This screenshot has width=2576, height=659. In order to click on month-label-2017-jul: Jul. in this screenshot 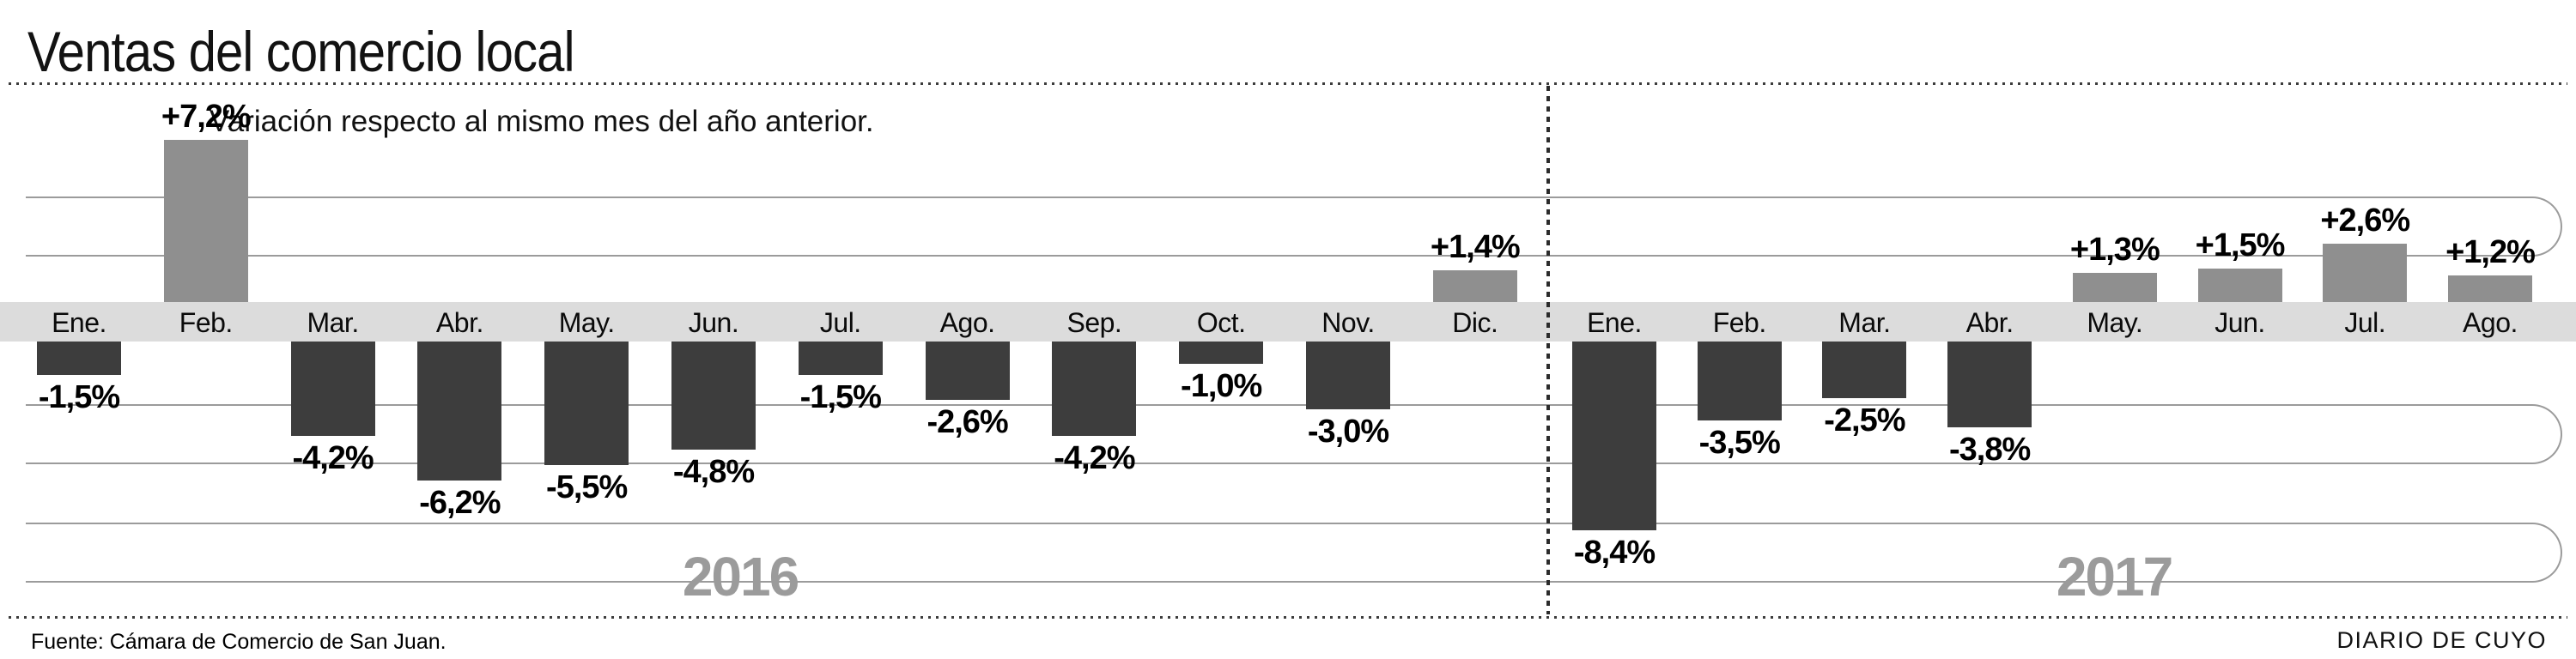, I will do `click(2365, 322)`.